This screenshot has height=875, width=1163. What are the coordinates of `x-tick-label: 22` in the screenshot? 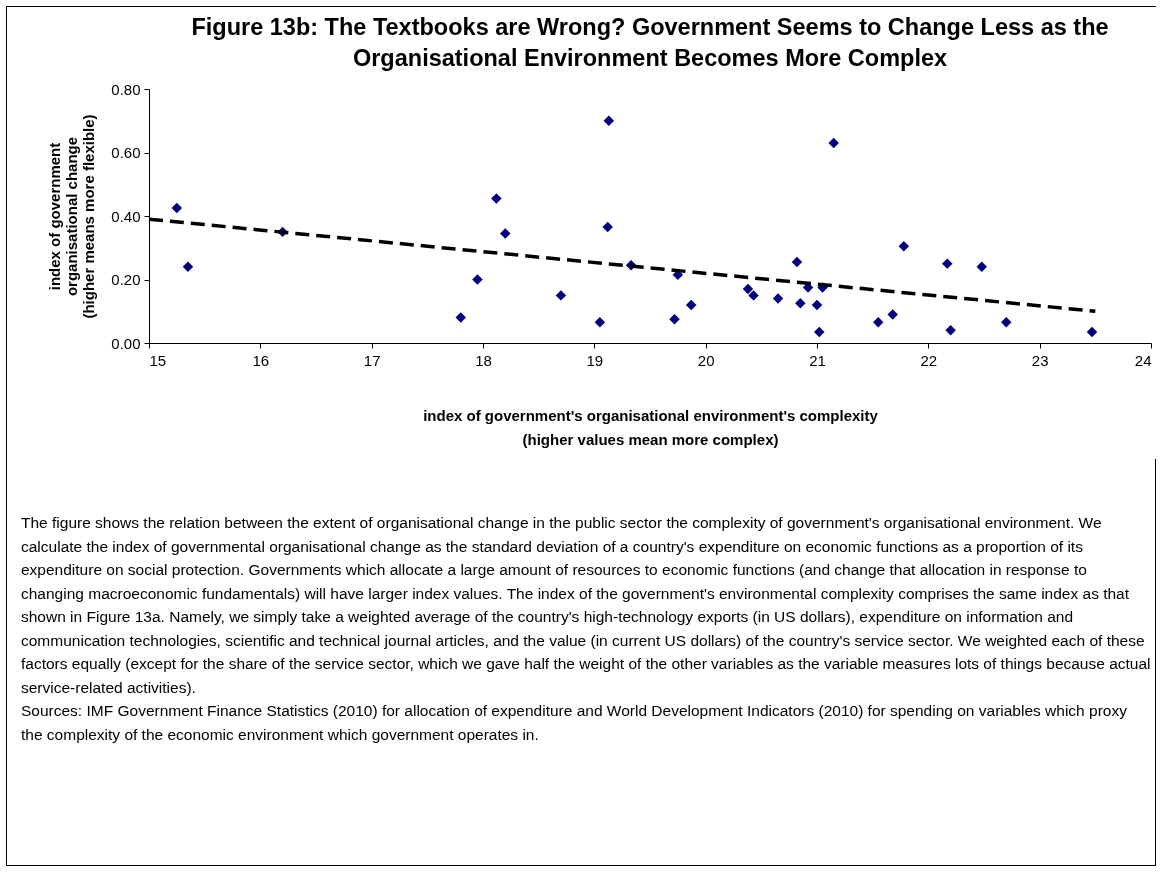 It's located at (929, 360).